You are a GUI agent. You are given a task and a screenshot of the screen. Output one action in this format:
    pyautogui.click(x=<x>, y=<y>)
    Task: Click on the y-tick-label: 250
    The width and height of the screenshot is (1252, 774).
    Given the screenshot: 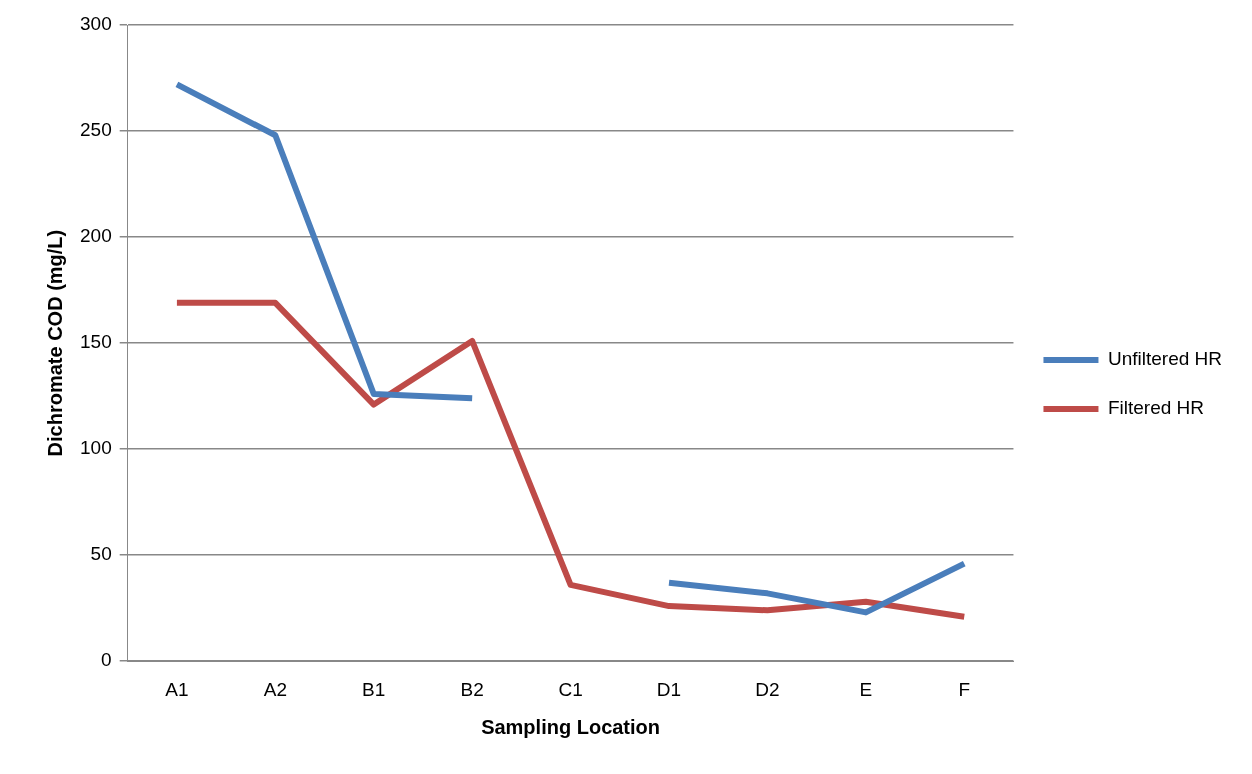 What is the action you would take?
    pyautogui.click(x=96, y=130)
    